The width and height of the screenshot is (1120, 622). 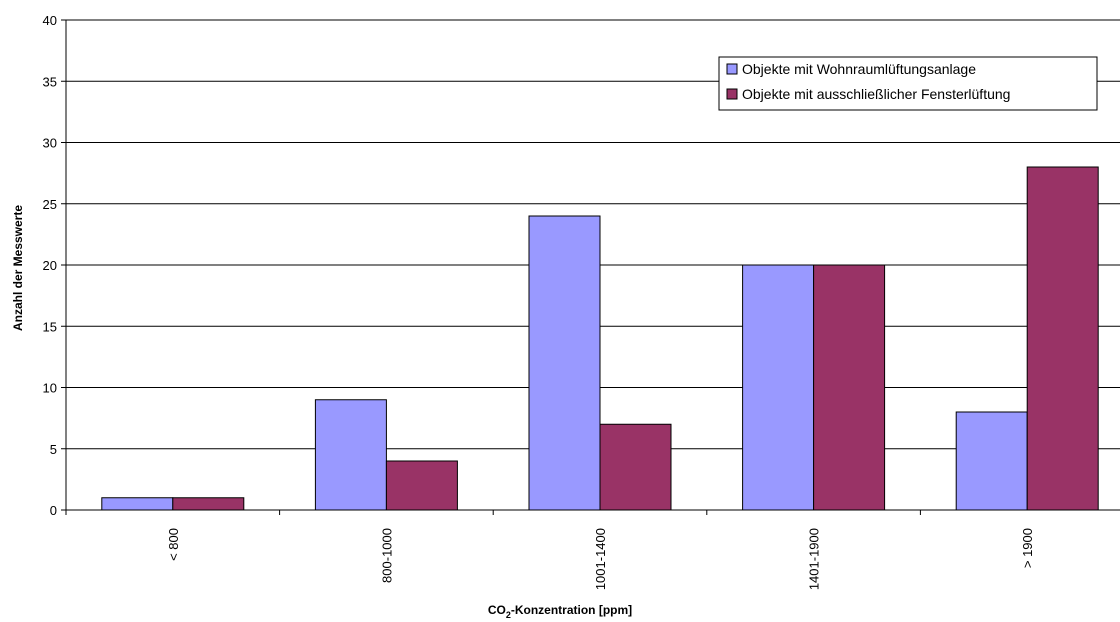 I want to click on y-tick-label: 5, so click(x=53, y=449).